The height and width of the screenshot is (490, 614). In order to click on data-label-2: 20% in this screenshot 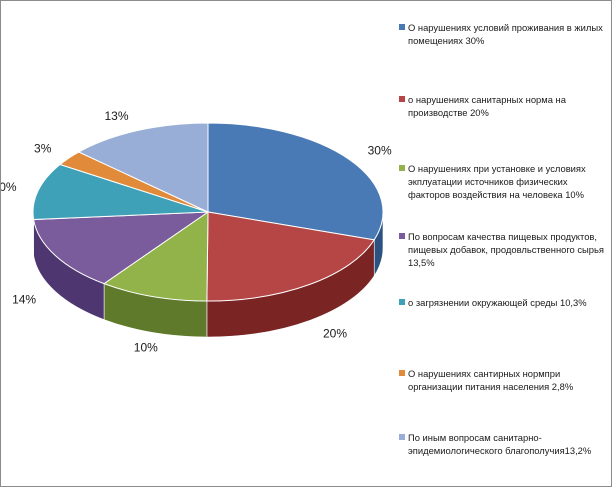, I will do `click(335, 333)`.